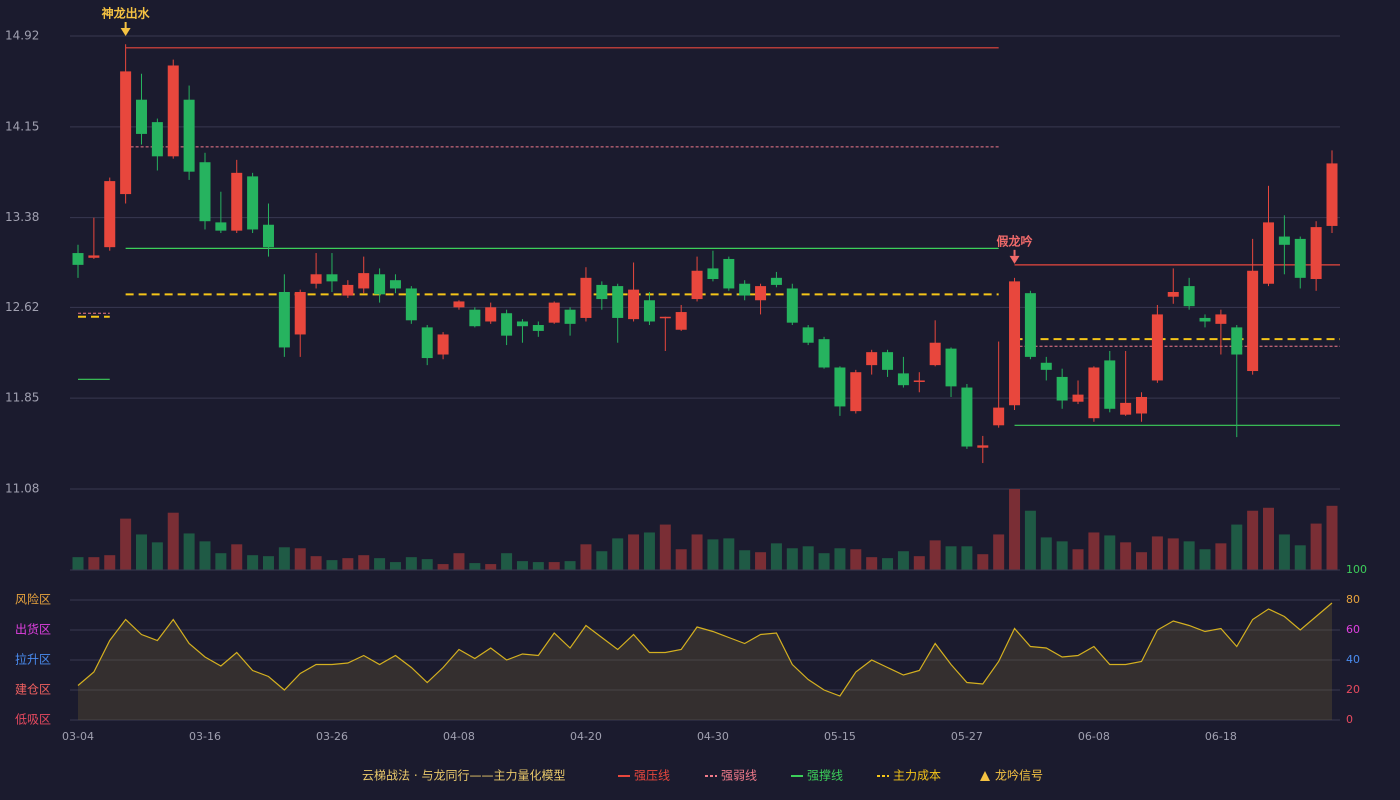 The image size is (1400, 800). Describe the element at coordinates (33, 629) in the screenshot. I see `zone-label: 出货区` at that location.